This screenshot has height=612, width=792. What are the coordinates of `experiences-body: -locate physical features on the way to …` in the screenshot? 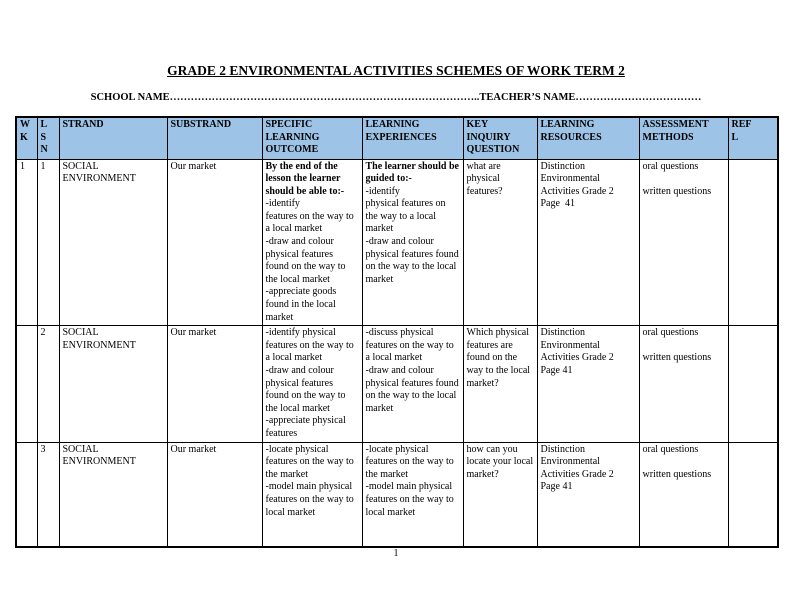 It's located at (409, 480).